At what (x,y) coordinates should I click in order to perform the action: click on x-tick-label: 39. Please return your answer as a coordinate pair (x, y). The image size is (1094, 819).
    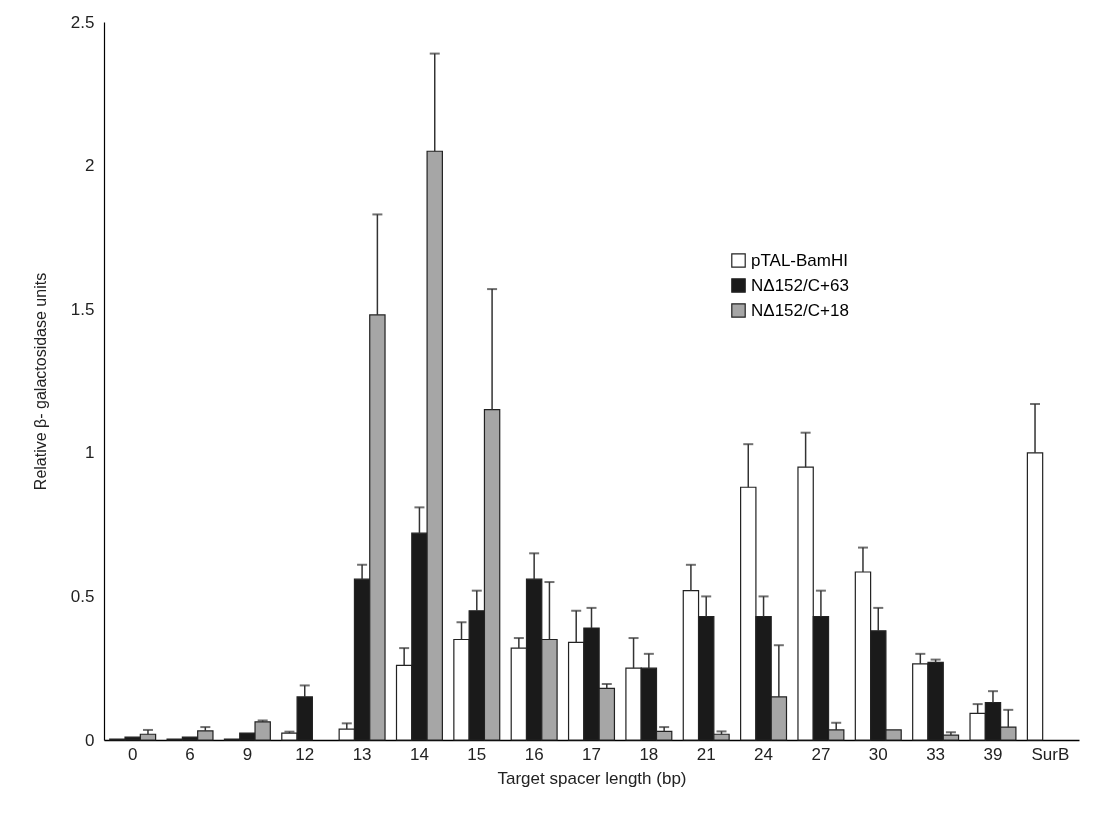
    Looking at the image, I should click on (993, 754).